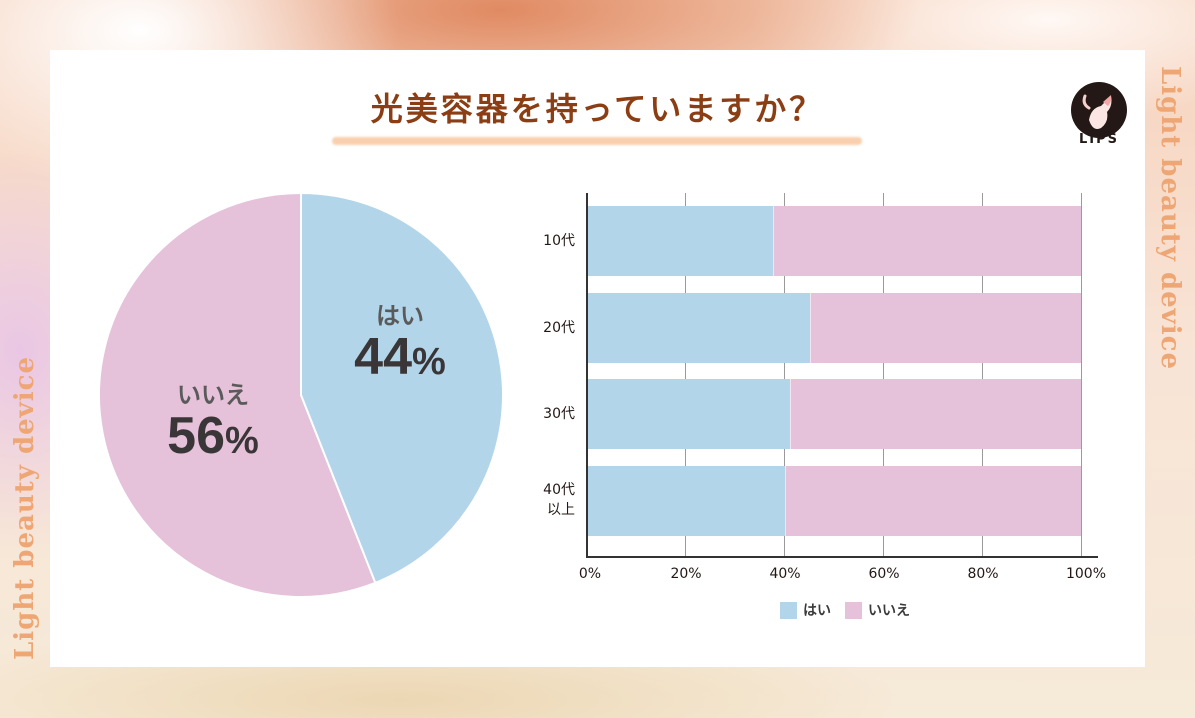 Image resolution: width=1195 pixels, height=718 pixels. I want to click on side-decoration-text-left: Light beauty device, so click(25, 507).